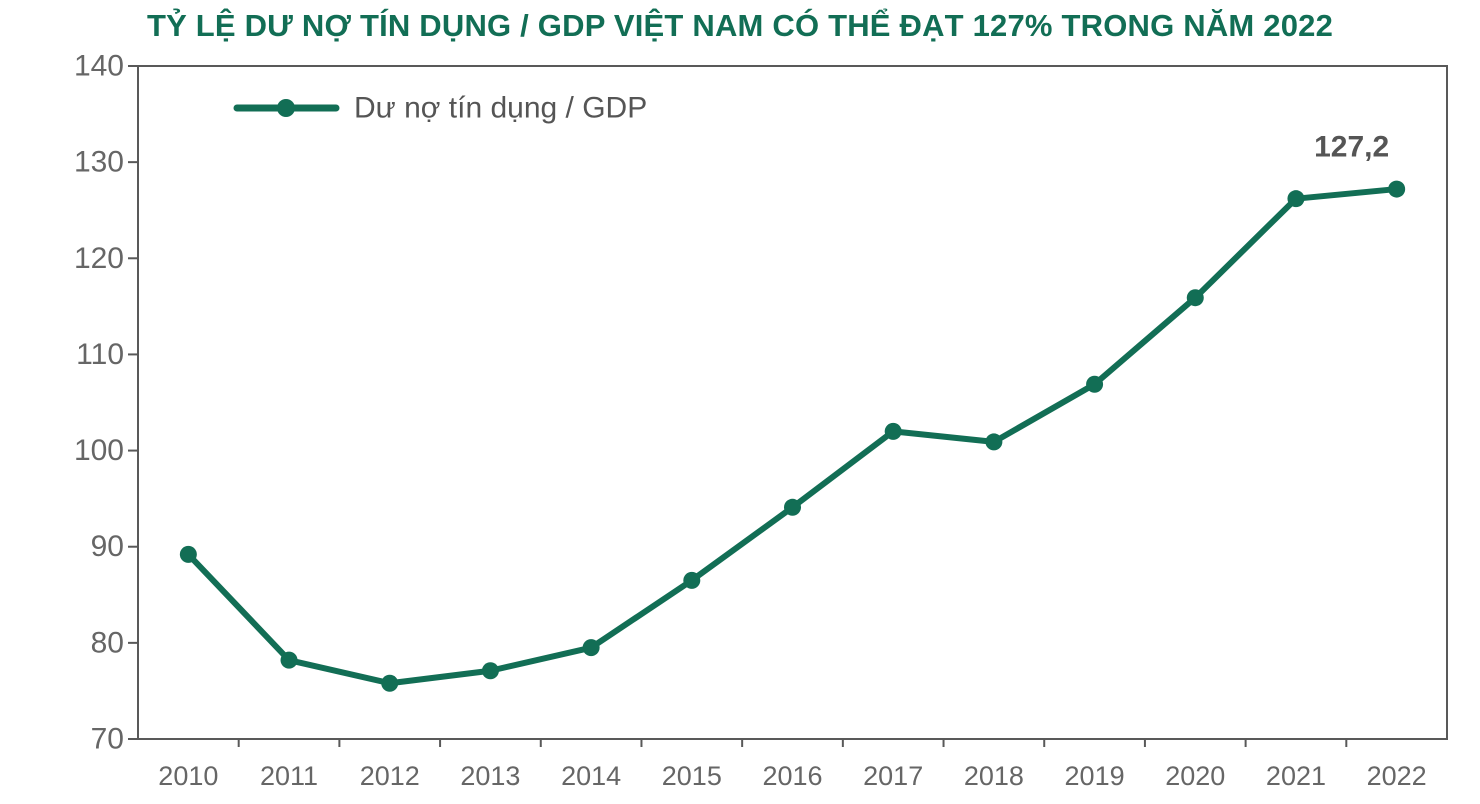 The image size is (1480, 804). Describe the element at coordinates (1195, 776) in the screenshot. I see `x-tick-label: 2020` at that location.